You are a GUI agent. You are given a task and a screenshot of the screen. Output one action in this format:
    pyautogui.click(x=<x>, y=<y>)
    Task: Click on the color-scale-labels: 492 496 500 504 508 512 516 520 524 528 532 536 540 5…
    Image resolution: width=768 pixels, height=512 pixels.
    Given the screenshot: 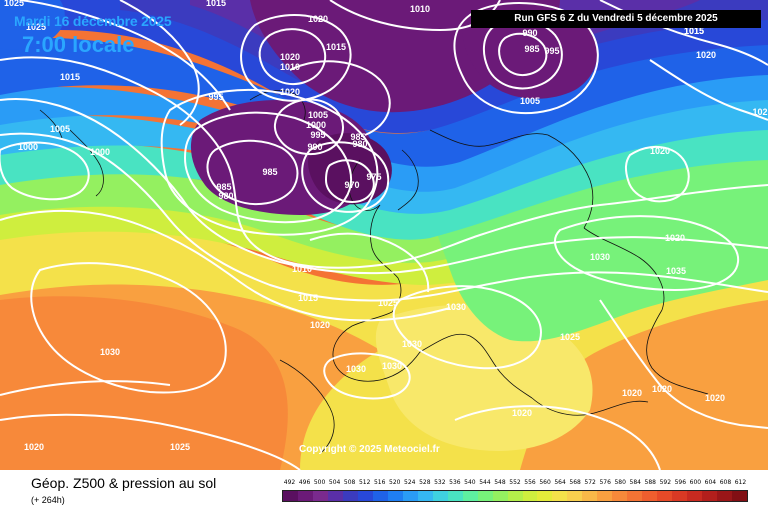 What is the action you would take?
    pyautogui.click(x=515, y=484)
    